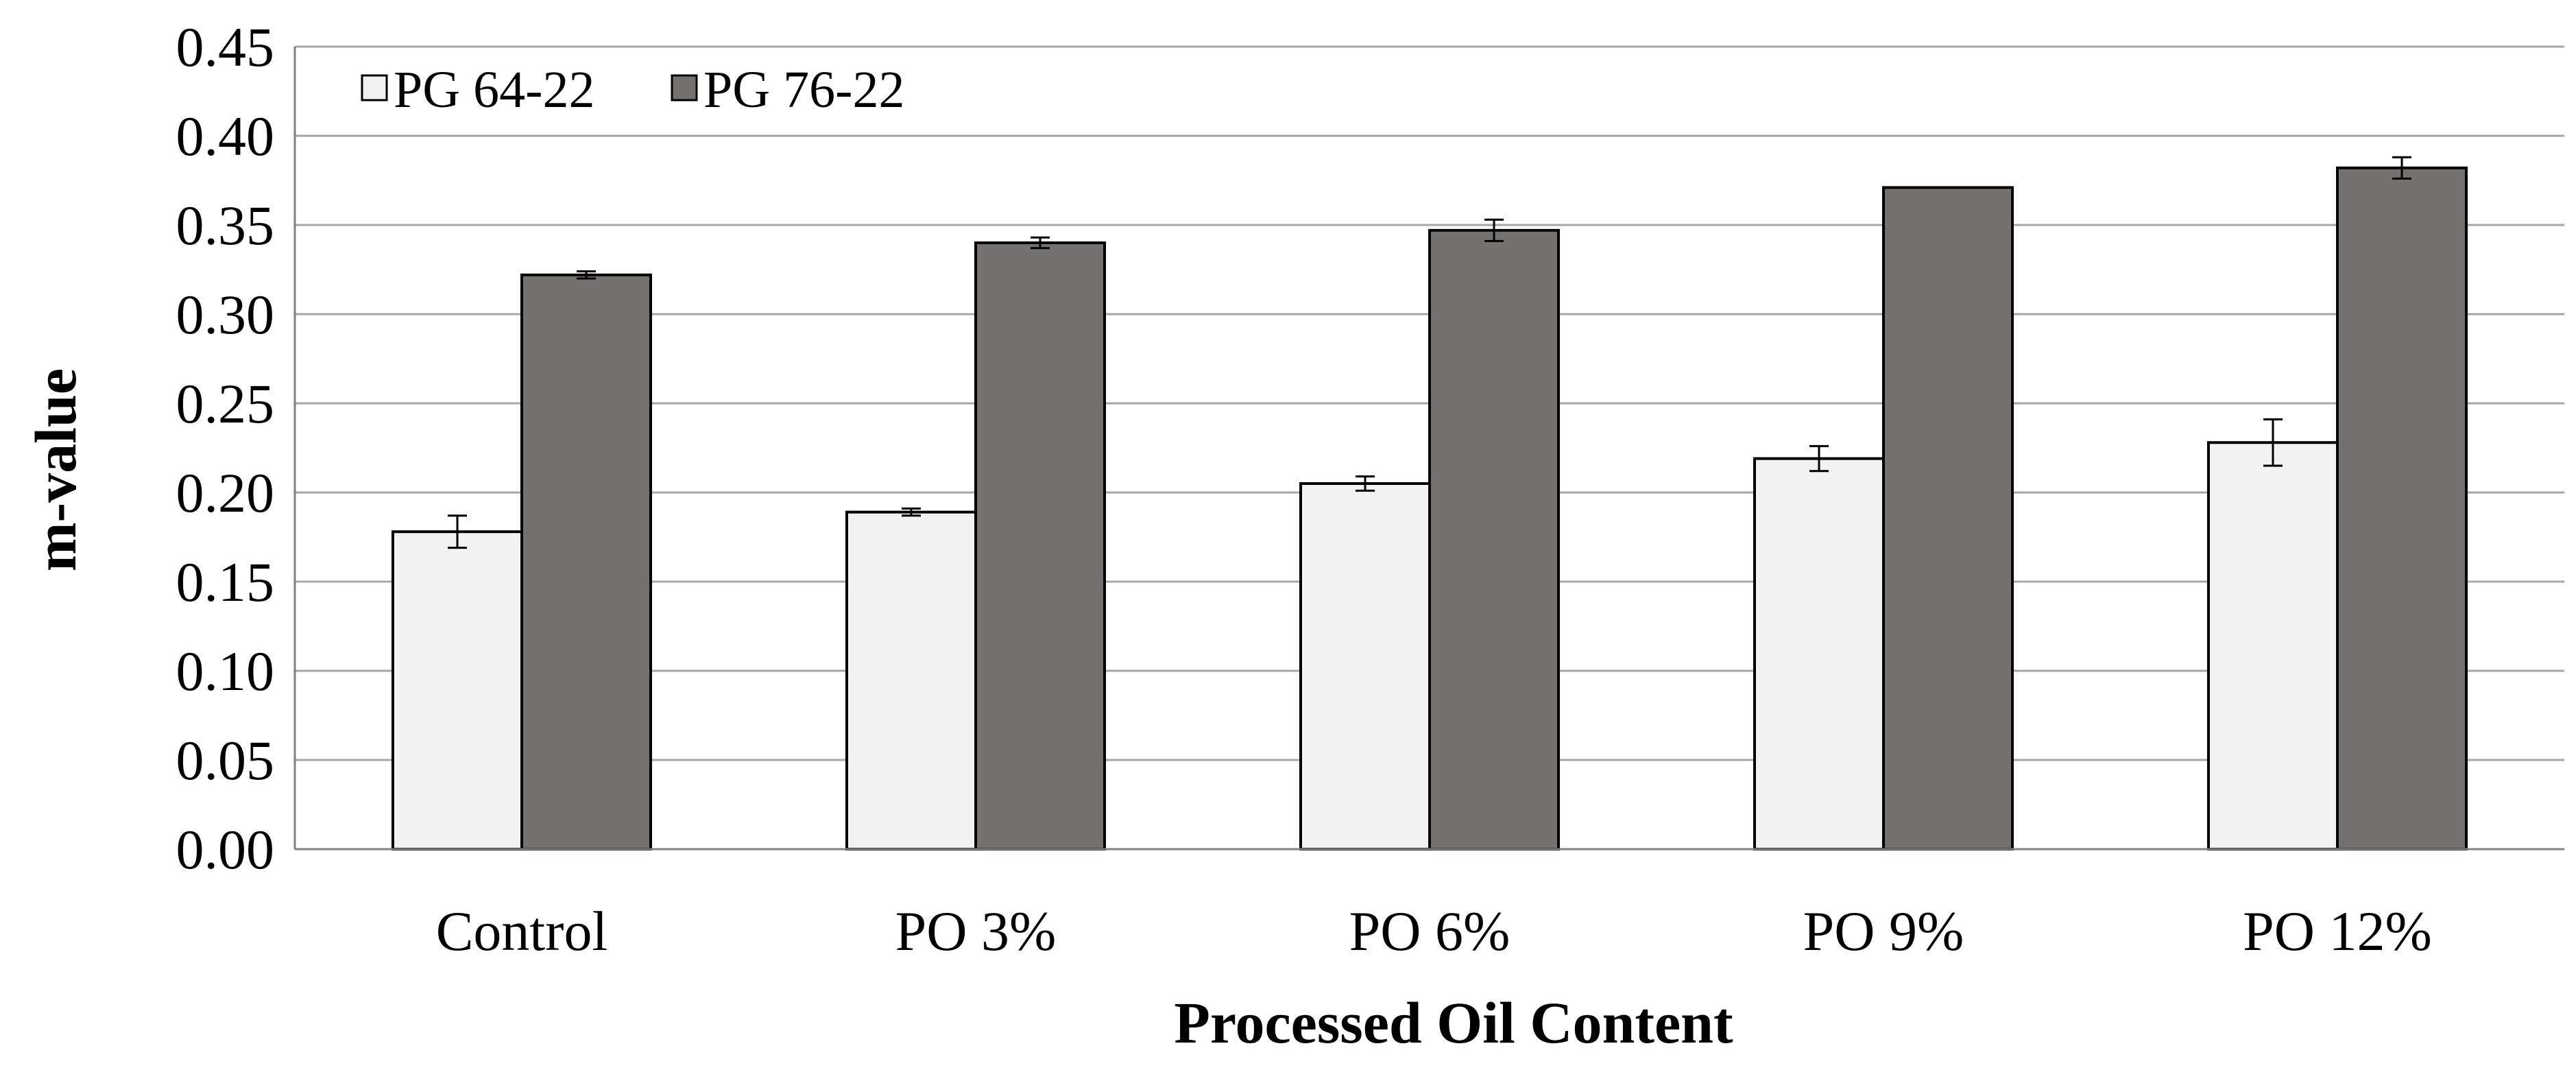  What do you see at coordinates (494, 90) in the screenshot?
I see `legend-label-pg-64-22: PG 64-22` at bounding box center [494, 90].